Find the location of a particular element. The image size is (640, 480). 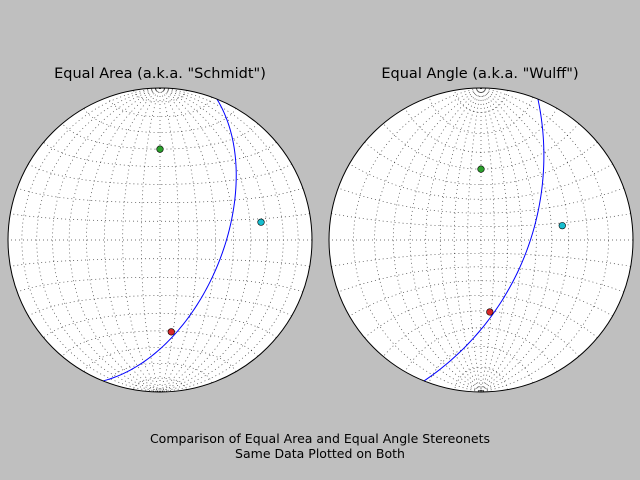

figure-caption-line-2: Same Data Plotted on Both is located at coordinates (320, 453).